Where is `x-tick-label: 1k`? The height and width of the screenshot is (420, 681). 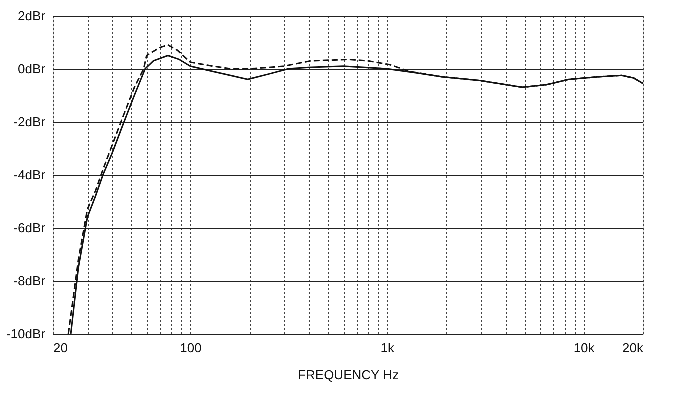 x-tick-label: 1k is located at coordinates (387, 348).